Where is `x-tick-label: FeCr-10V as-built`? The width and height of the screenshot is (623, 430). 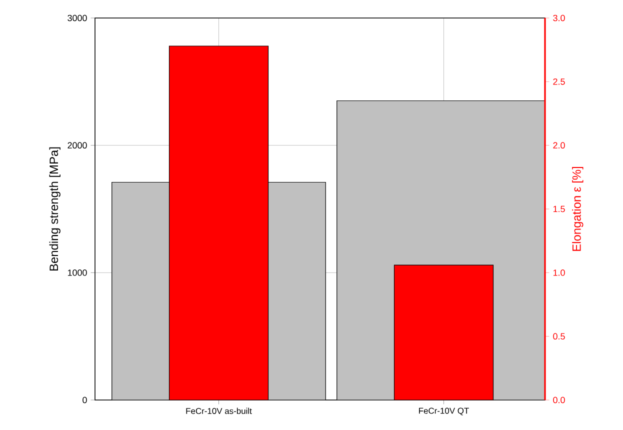 x-tick-label: FeCr-10V as-built is located at coordinates (219, 411).